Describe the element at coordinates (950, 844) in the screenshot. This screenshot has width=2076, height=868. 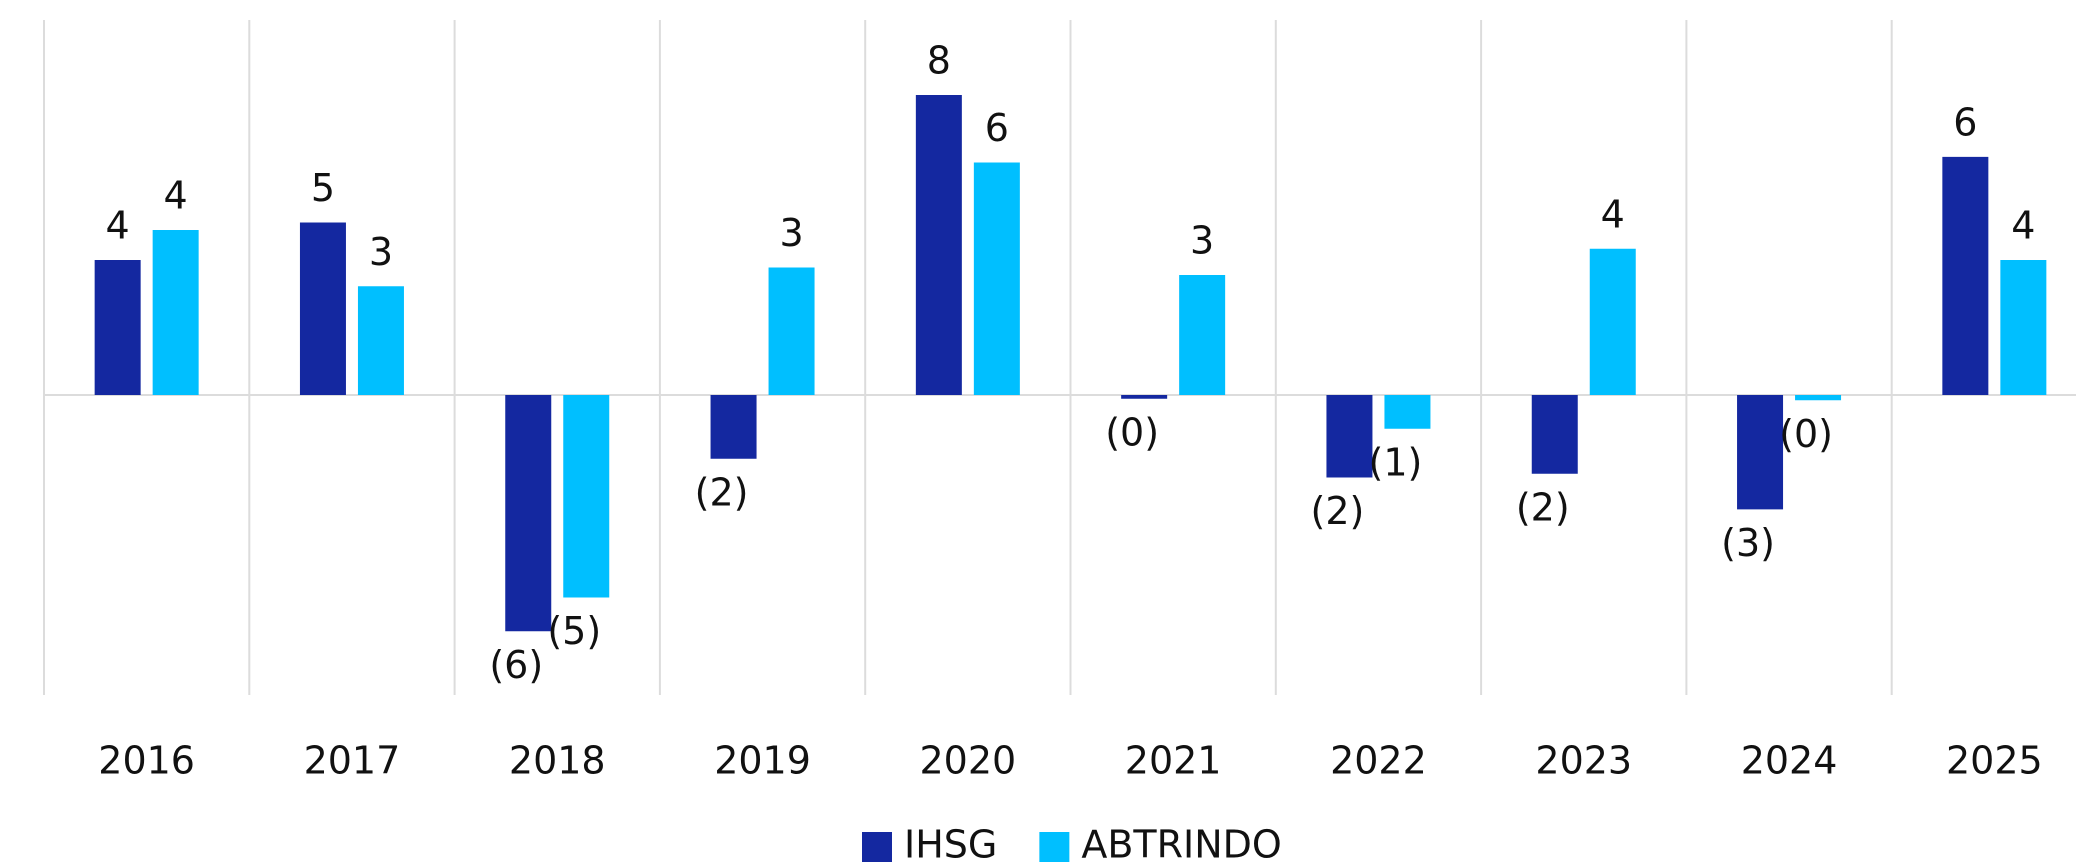
I see `legend-label: IHSG` at that location.